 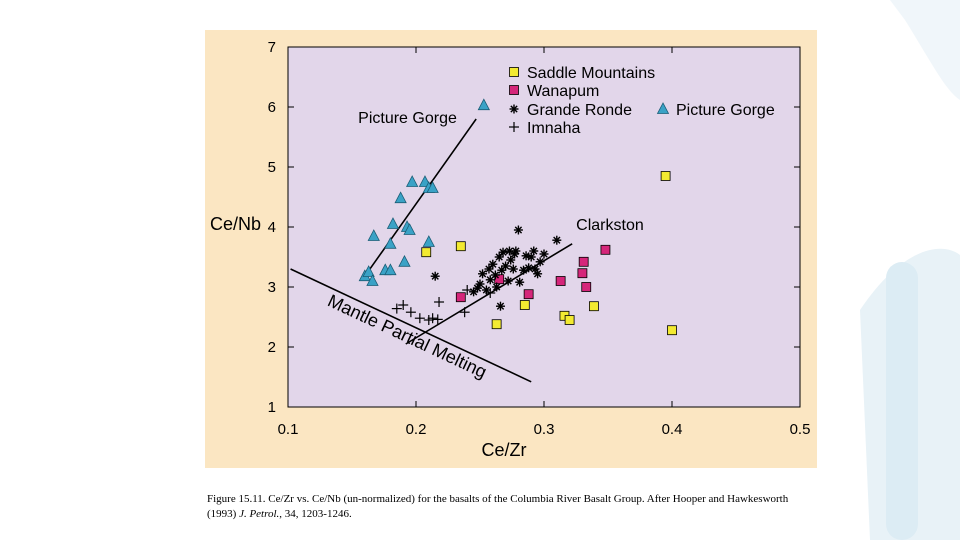 What do you see at coordinates (725, 110) in the screenshot?
I see `legend-label: Picture Gorge` at bounding box center [725, 110].